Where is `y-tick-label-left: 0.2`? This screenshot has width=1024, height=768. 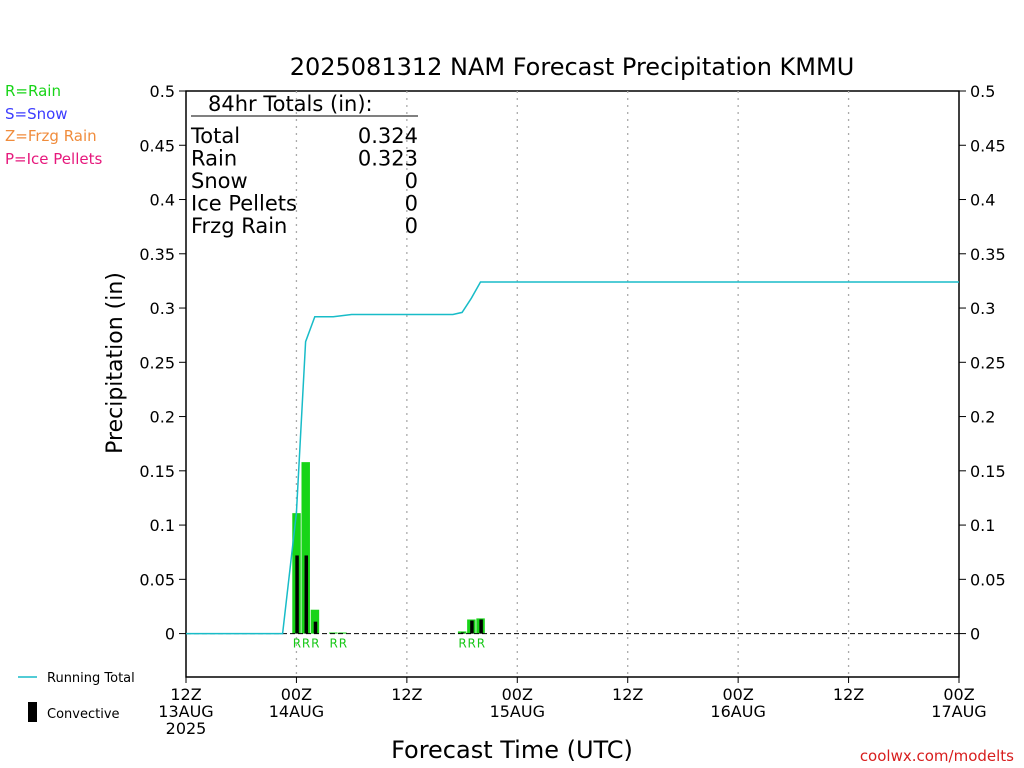
y-tick-label-left: 0.2 is located at coordinates (162, 417).